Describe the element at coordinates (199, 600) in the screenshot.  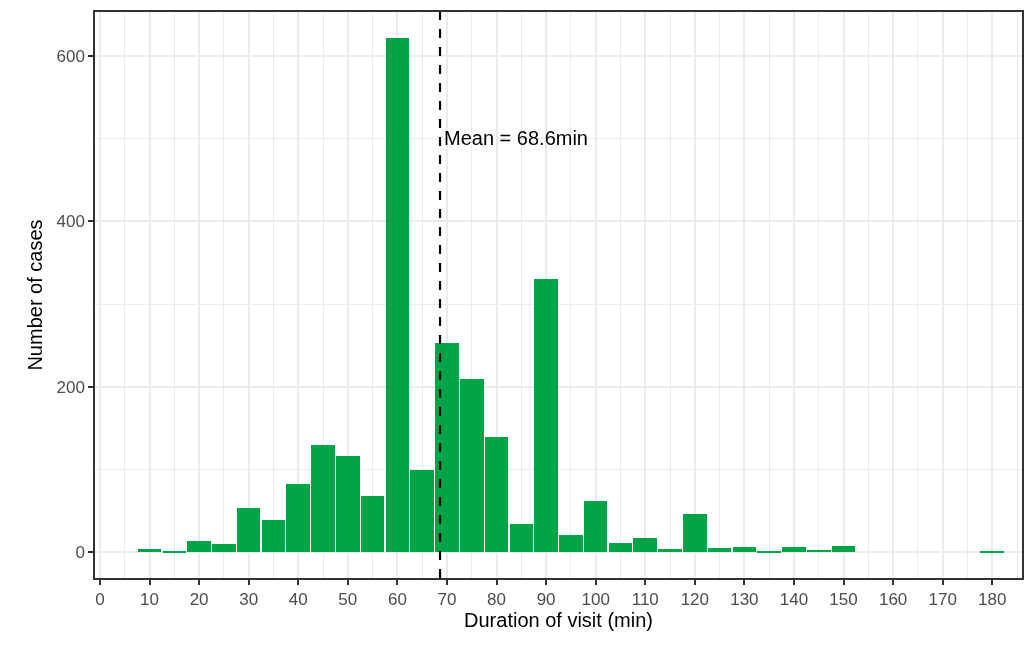
I see `x-tick-label: 20` at that location.